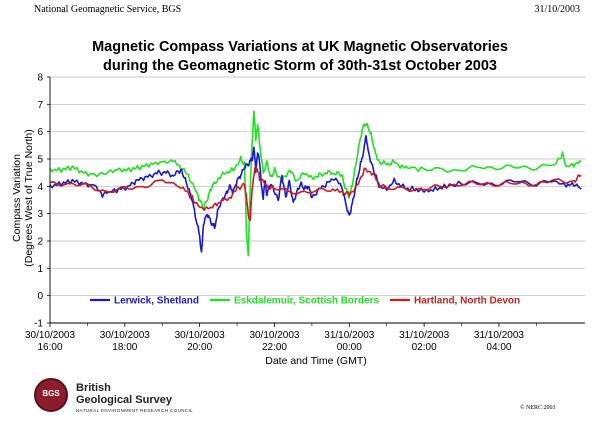 The height and width of the screenshot is (426, 600). Describe the element at coordinates (40, 132) in the screenshot. I see `y-tick-label: 6` at that location.